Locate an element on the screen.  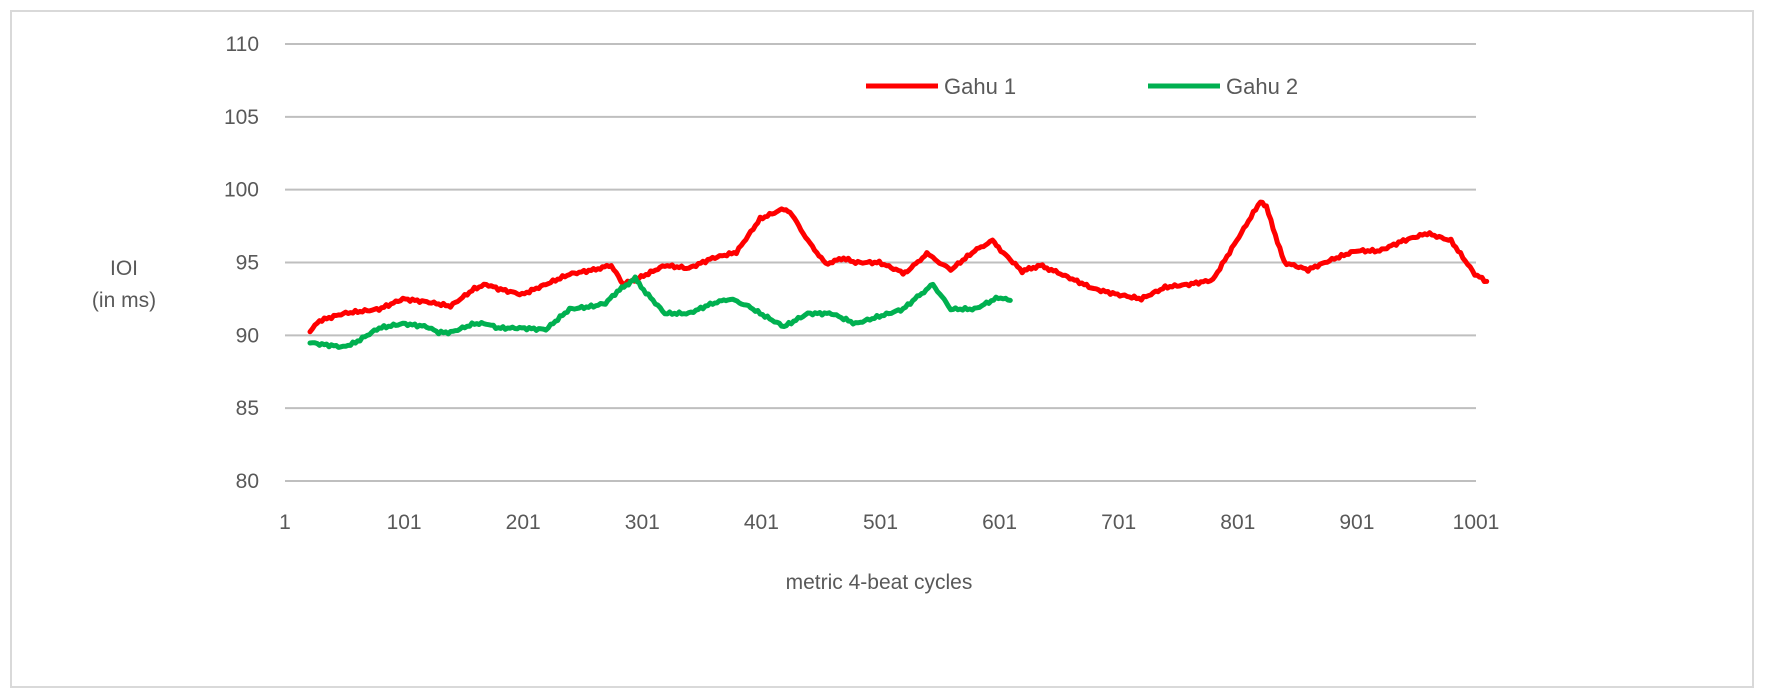
x-tick-label: 301 is located at coordinates (642, 522).